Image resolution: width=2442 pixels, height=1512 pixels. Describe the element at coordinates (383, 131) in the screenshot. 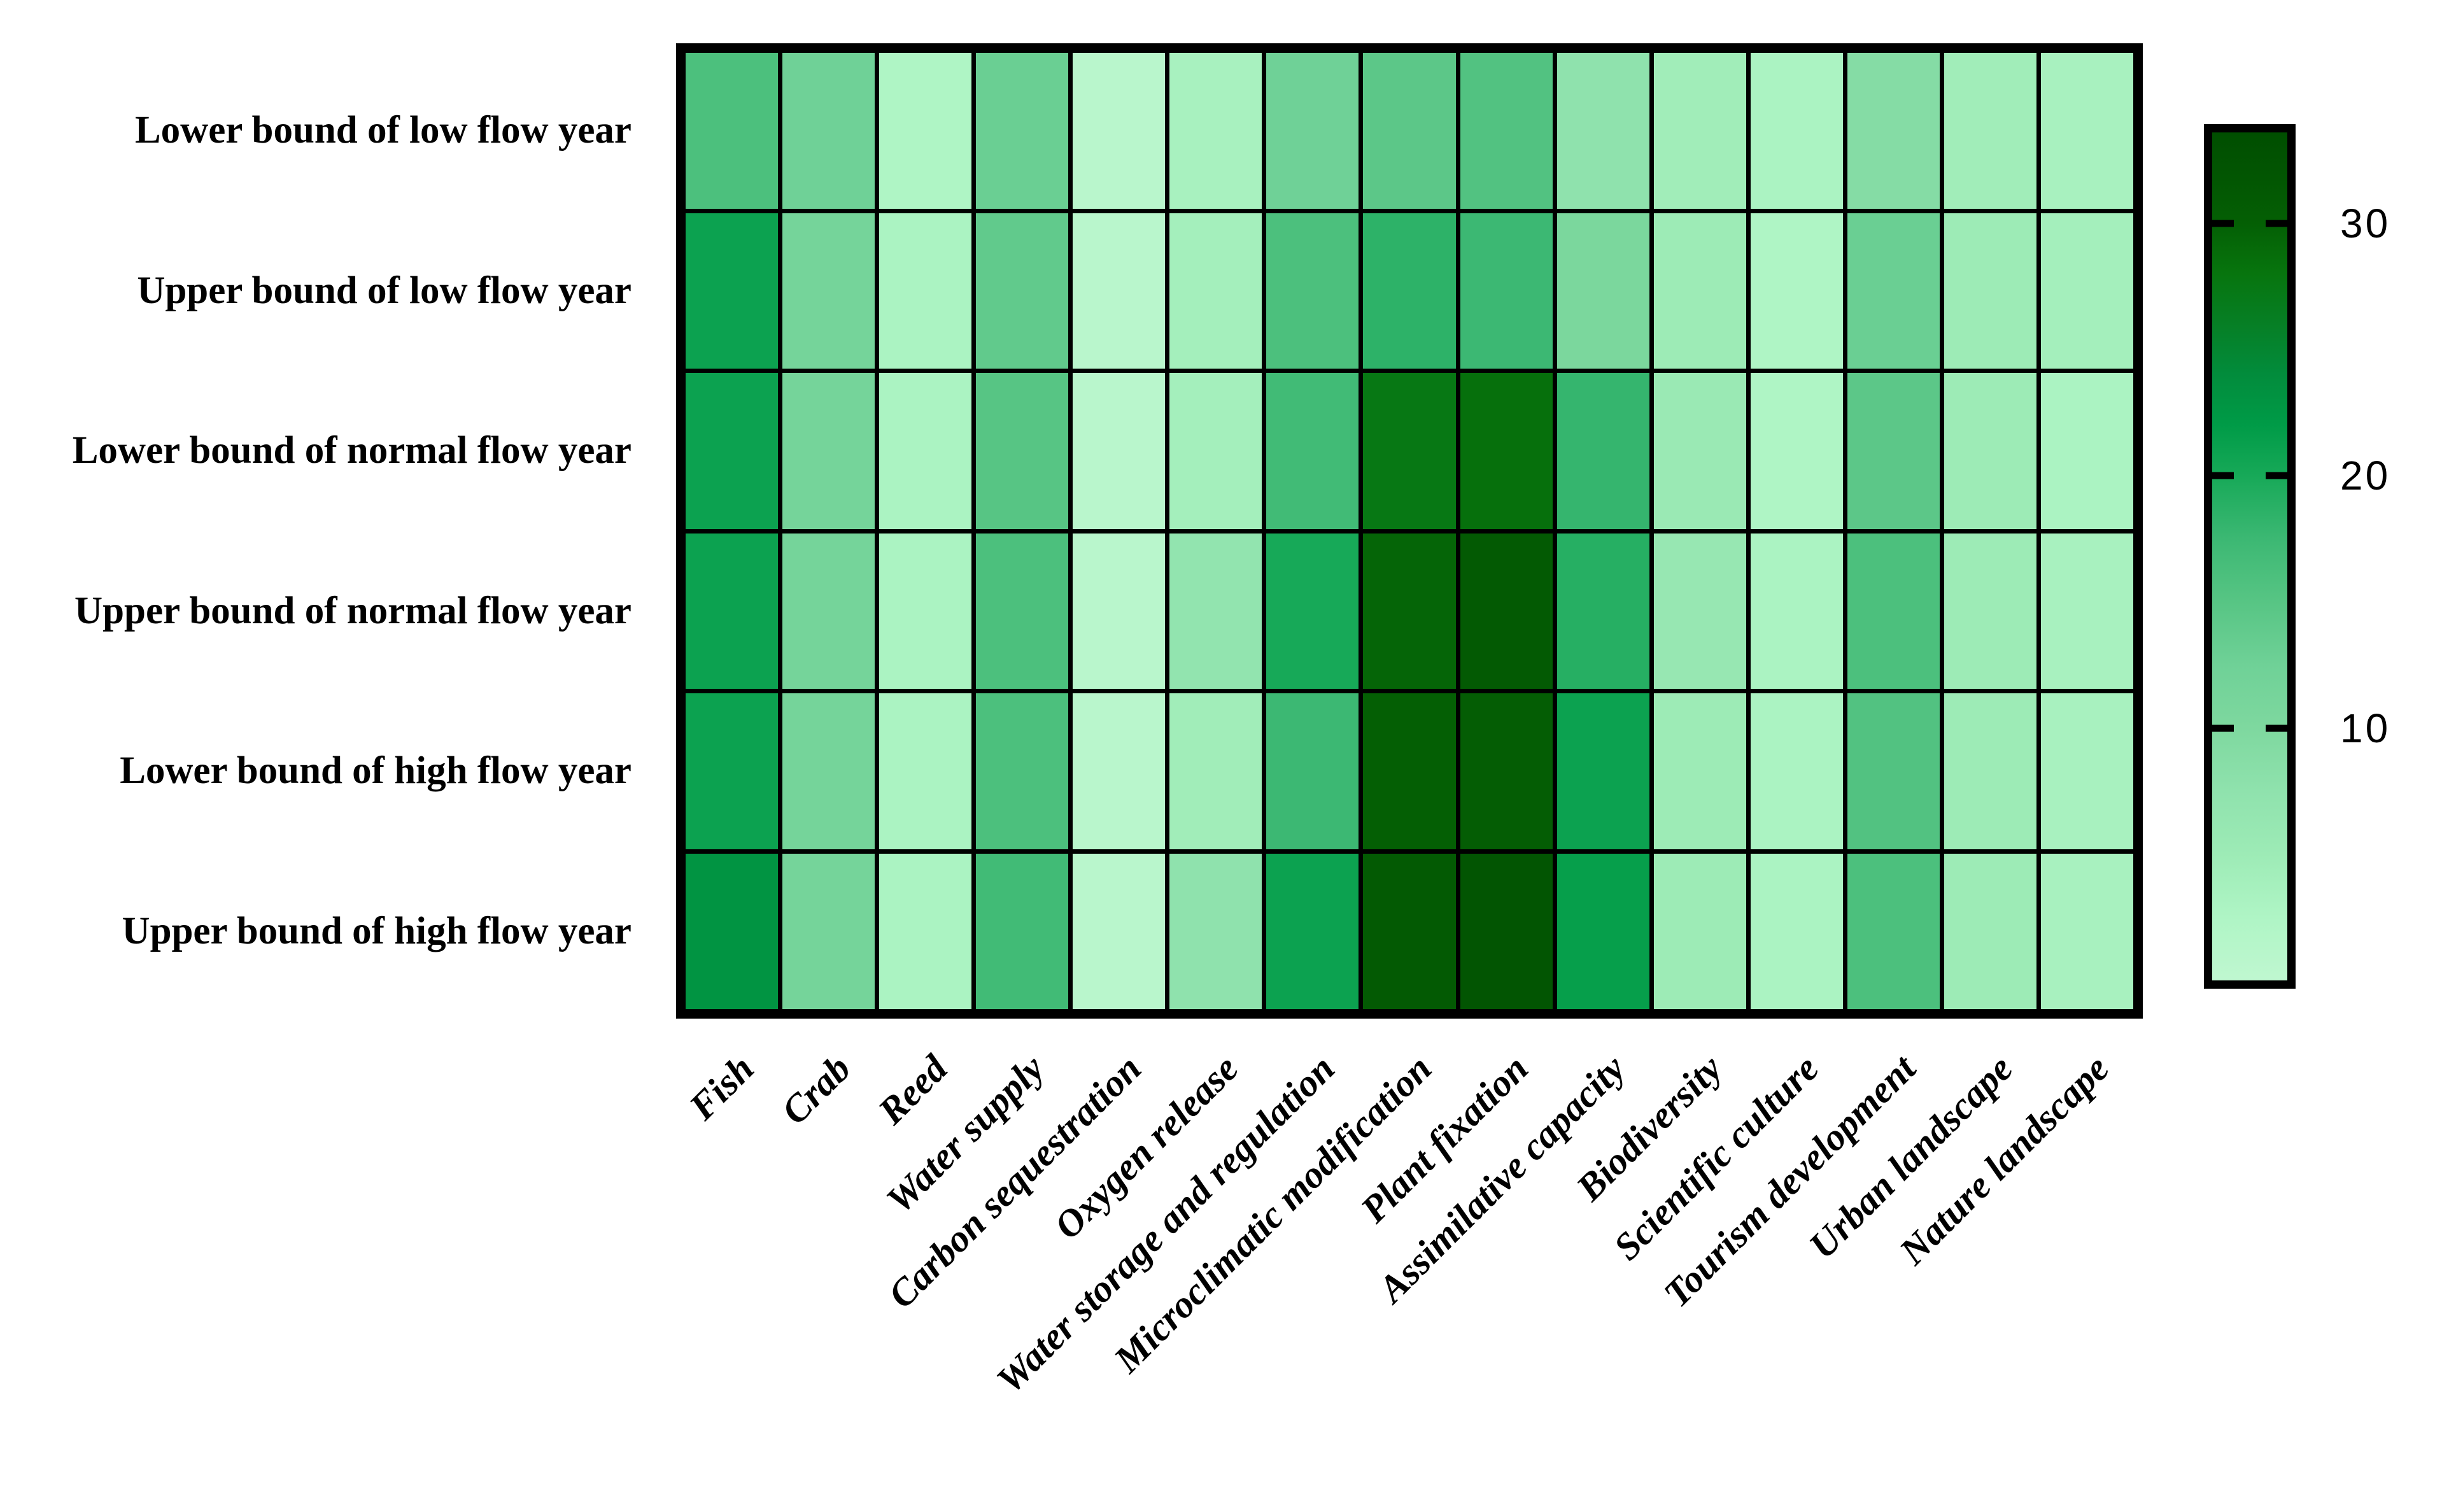

I see `row-axis-label: Lower bound of low flow year` at that location.